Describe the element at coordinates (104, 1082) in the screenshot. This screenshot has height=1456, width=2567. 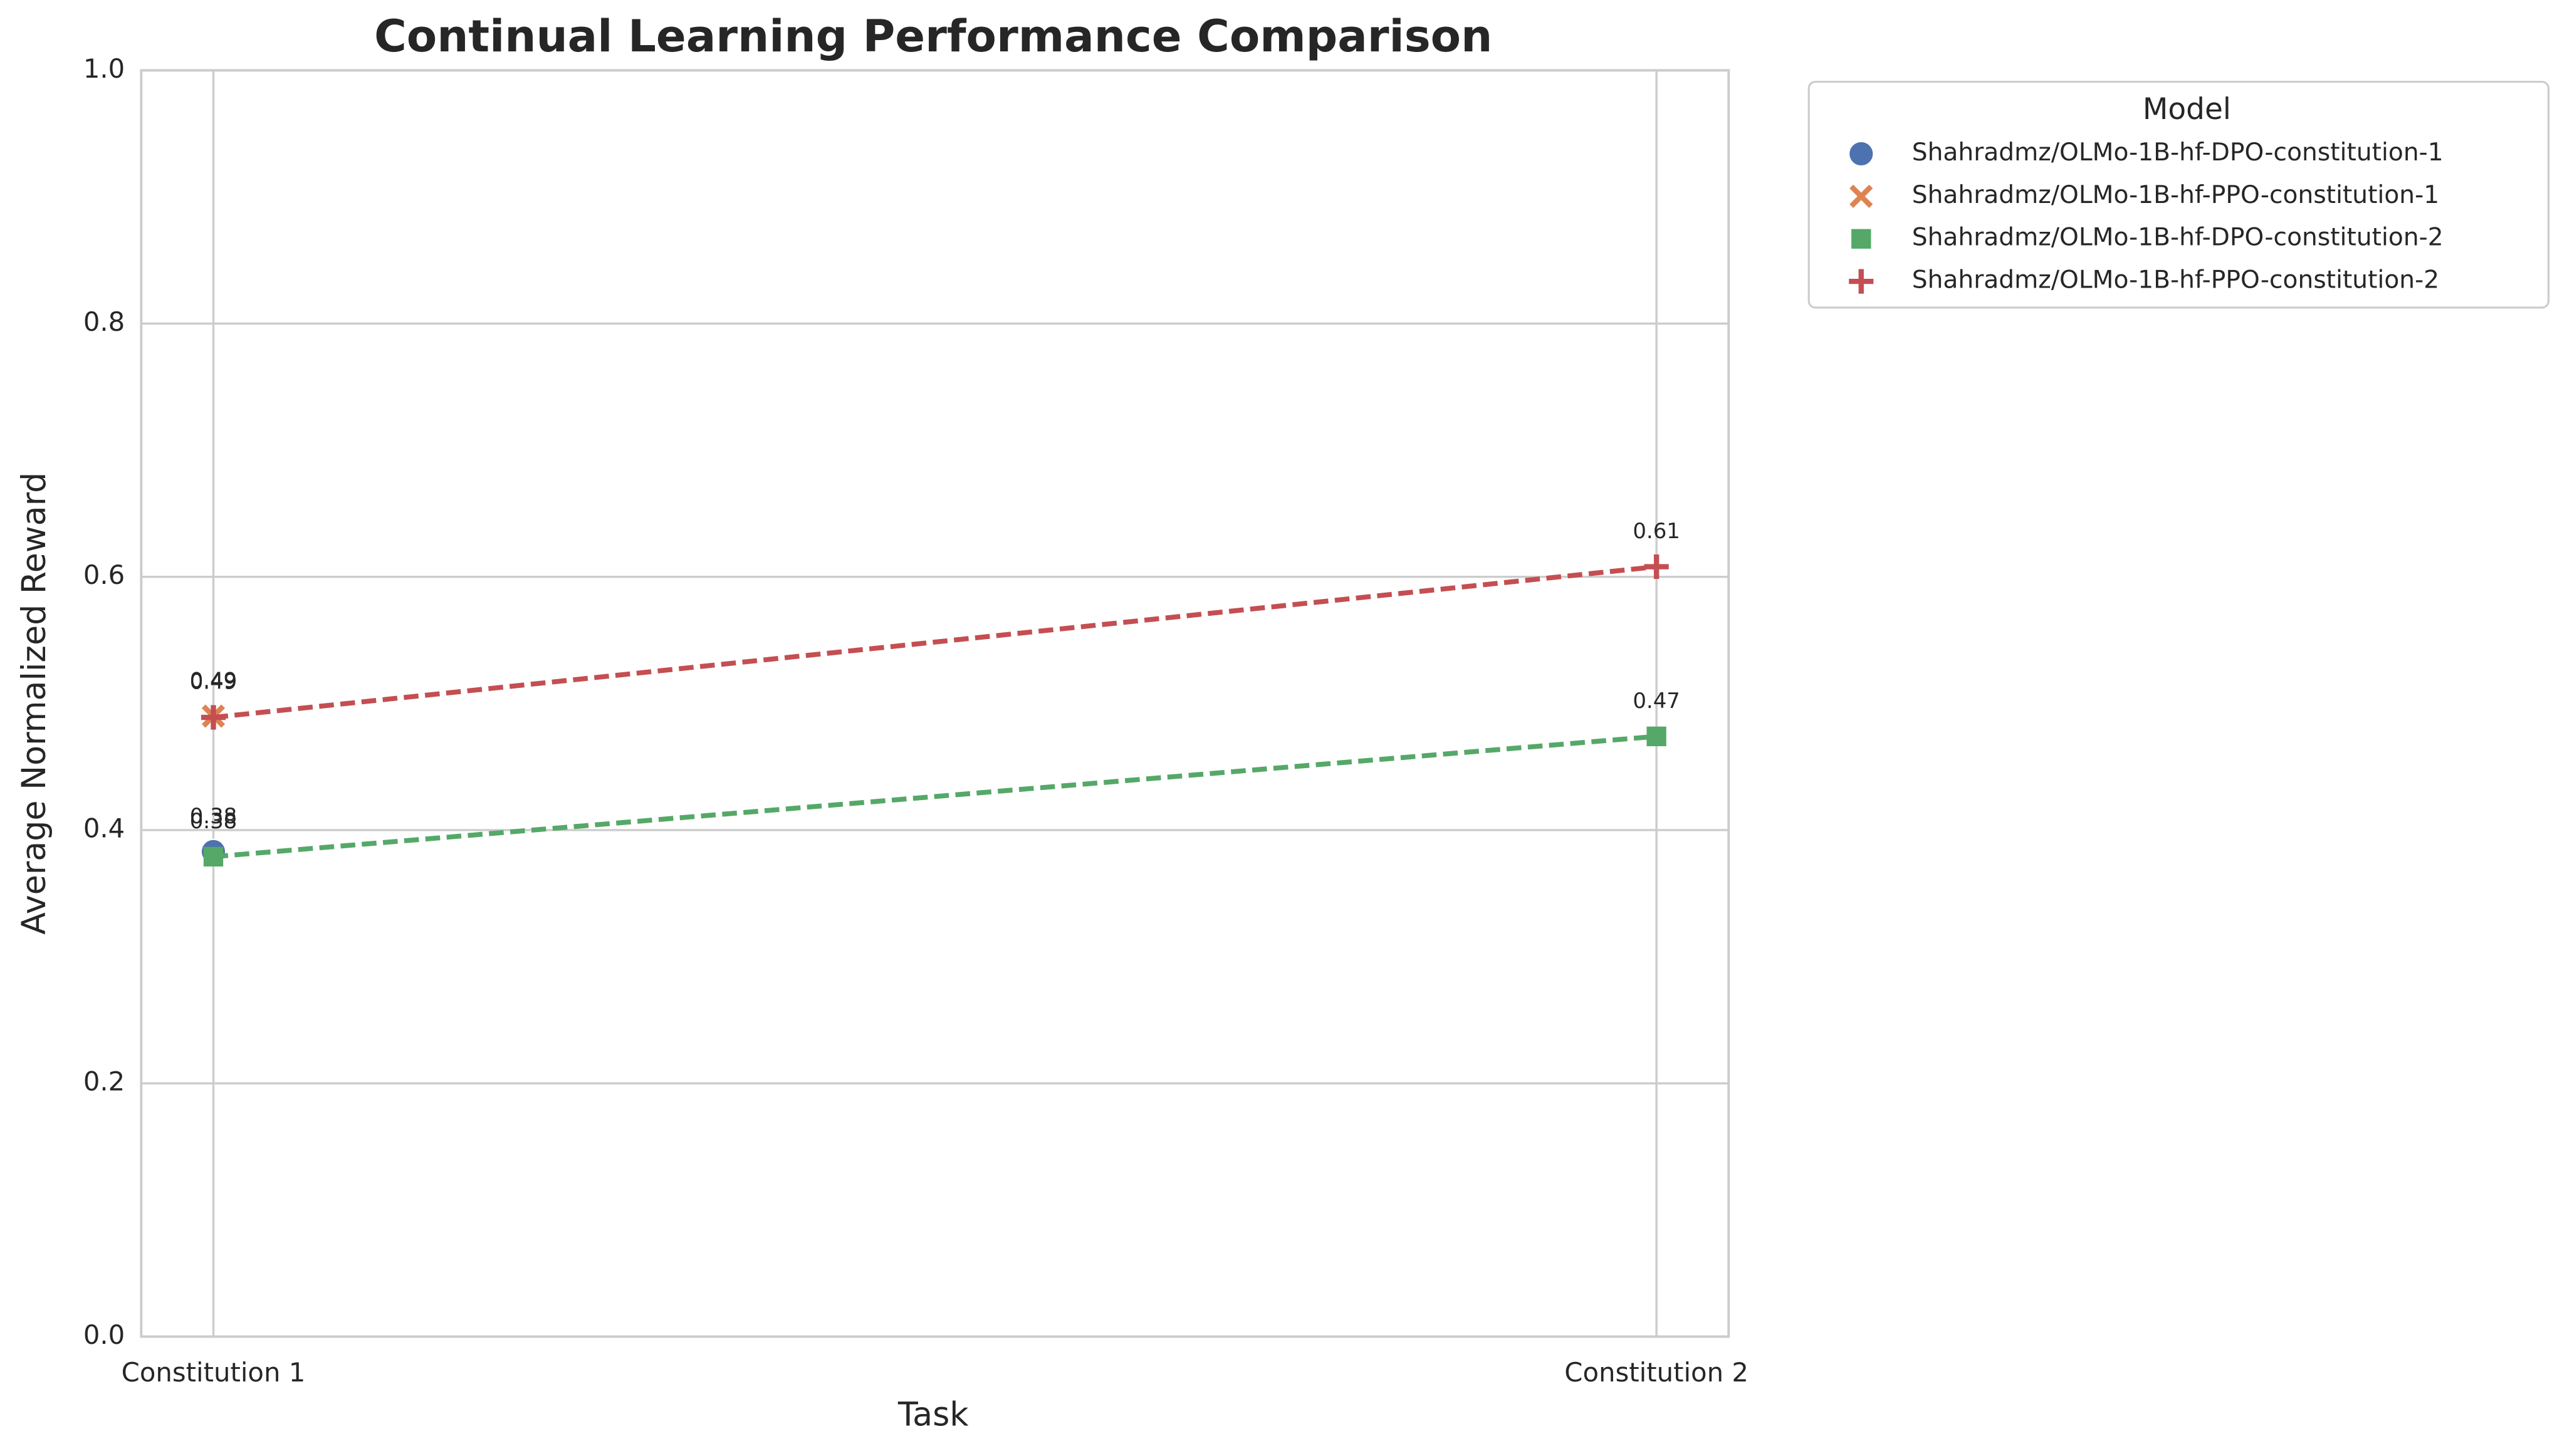
I see `y-tick-label: 0.2` at that location.